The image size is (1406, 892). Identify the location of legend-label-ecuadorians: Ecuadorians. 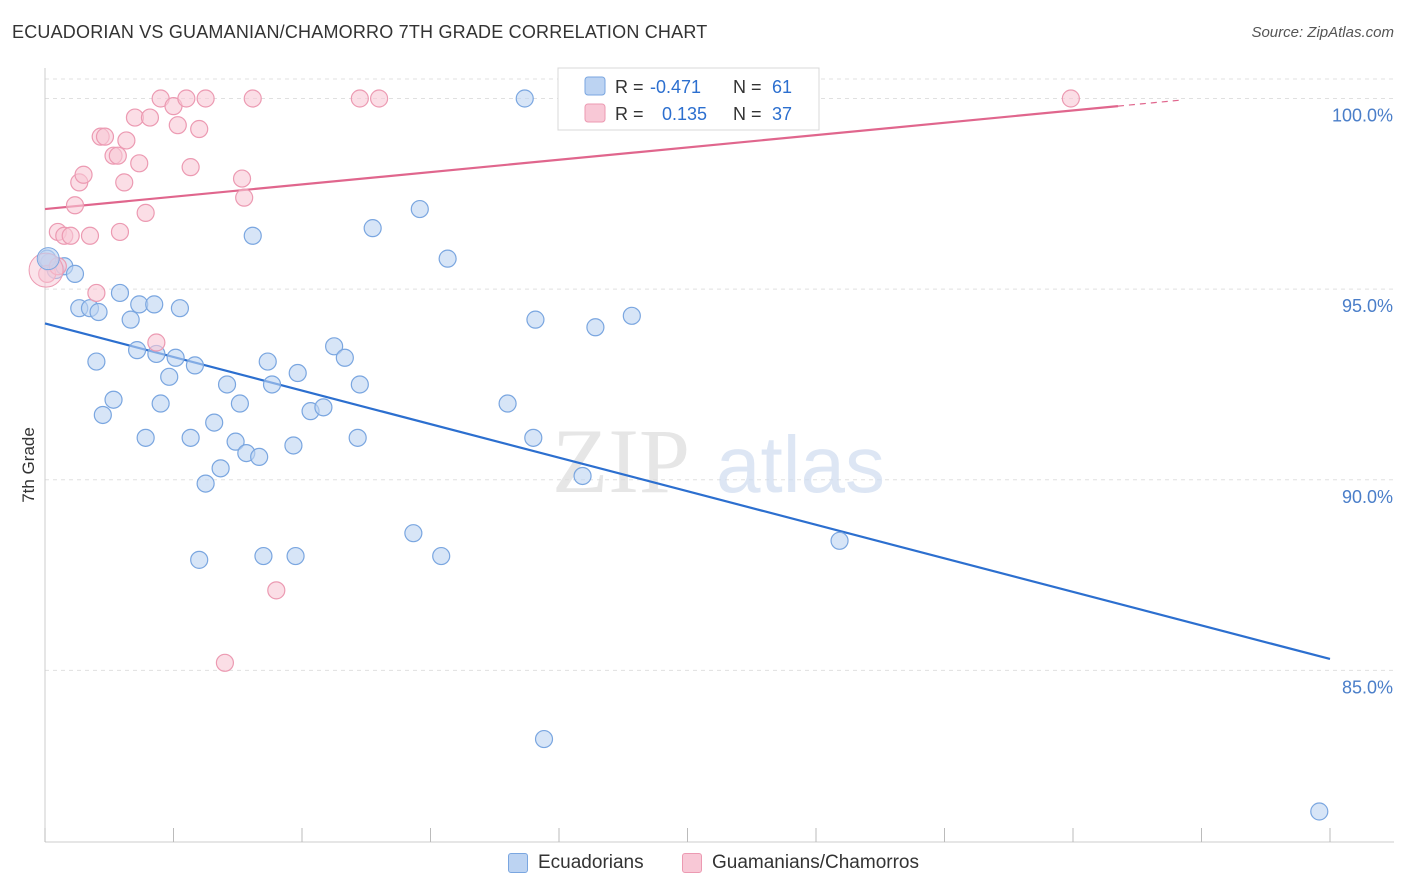
(591, 862).